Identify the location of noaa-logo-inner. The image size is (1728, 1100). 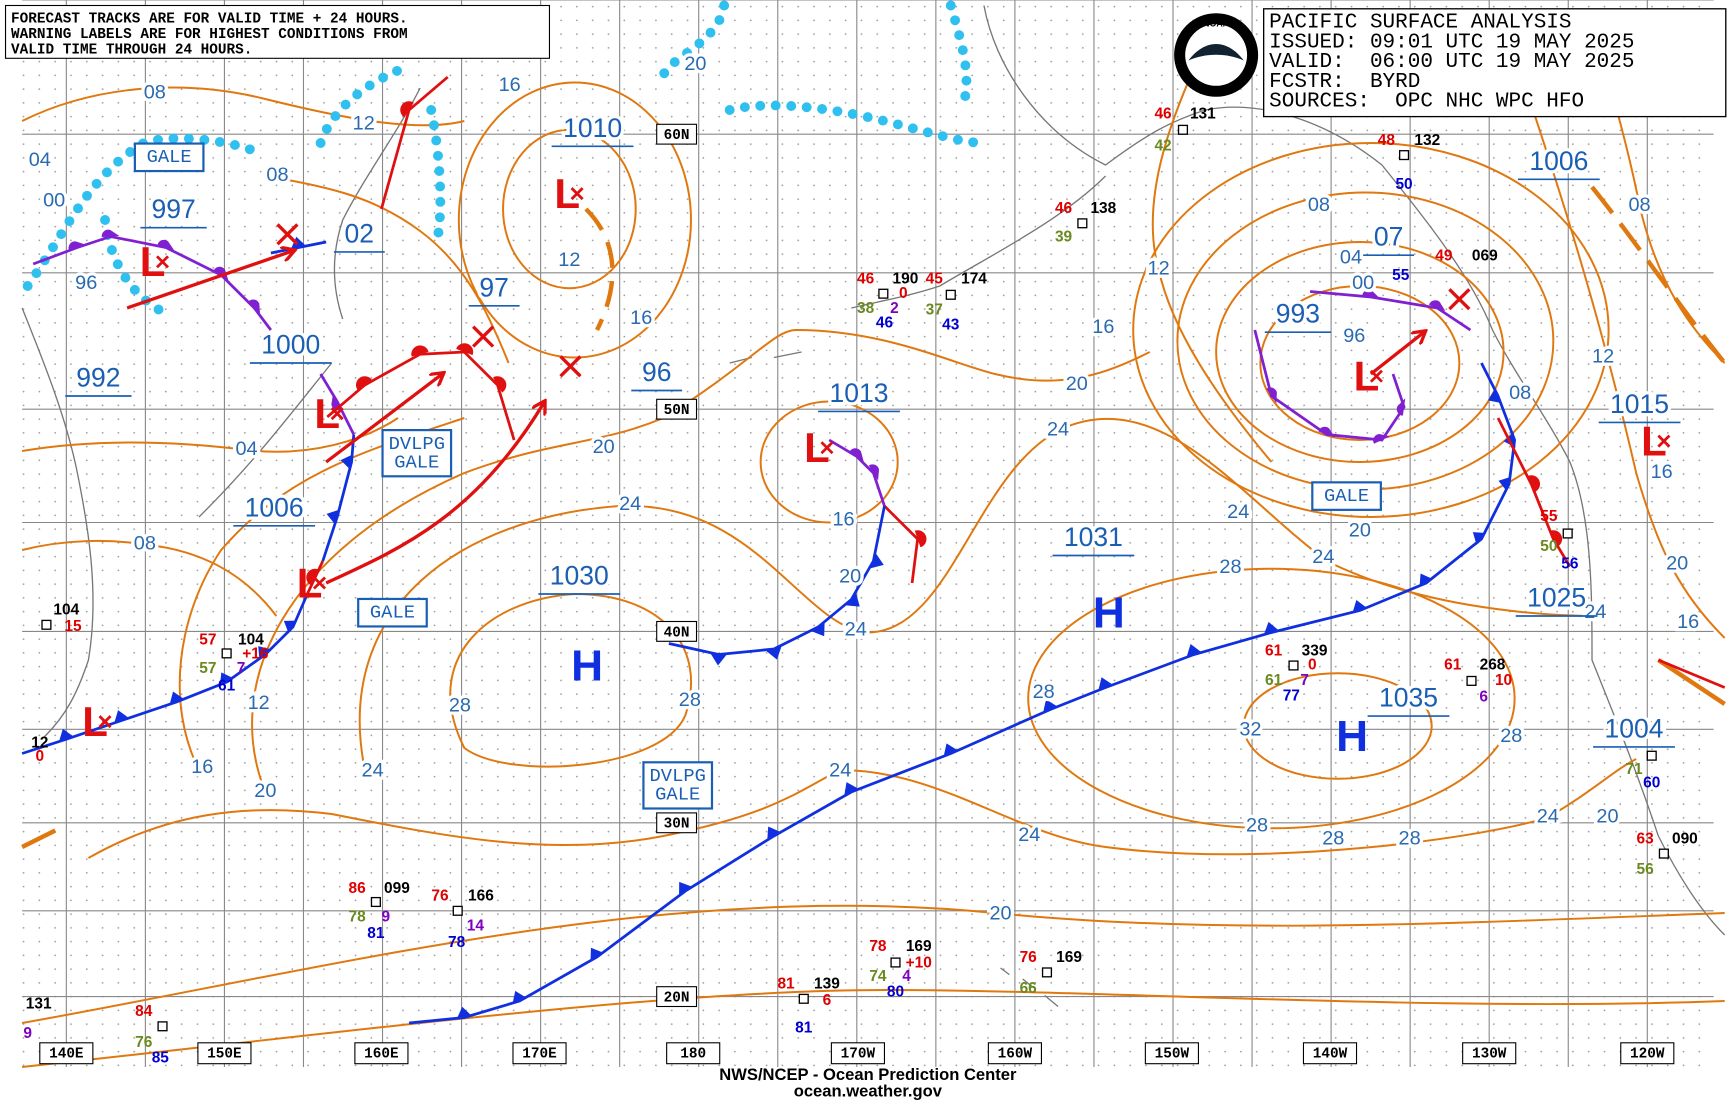
(1216, 55).